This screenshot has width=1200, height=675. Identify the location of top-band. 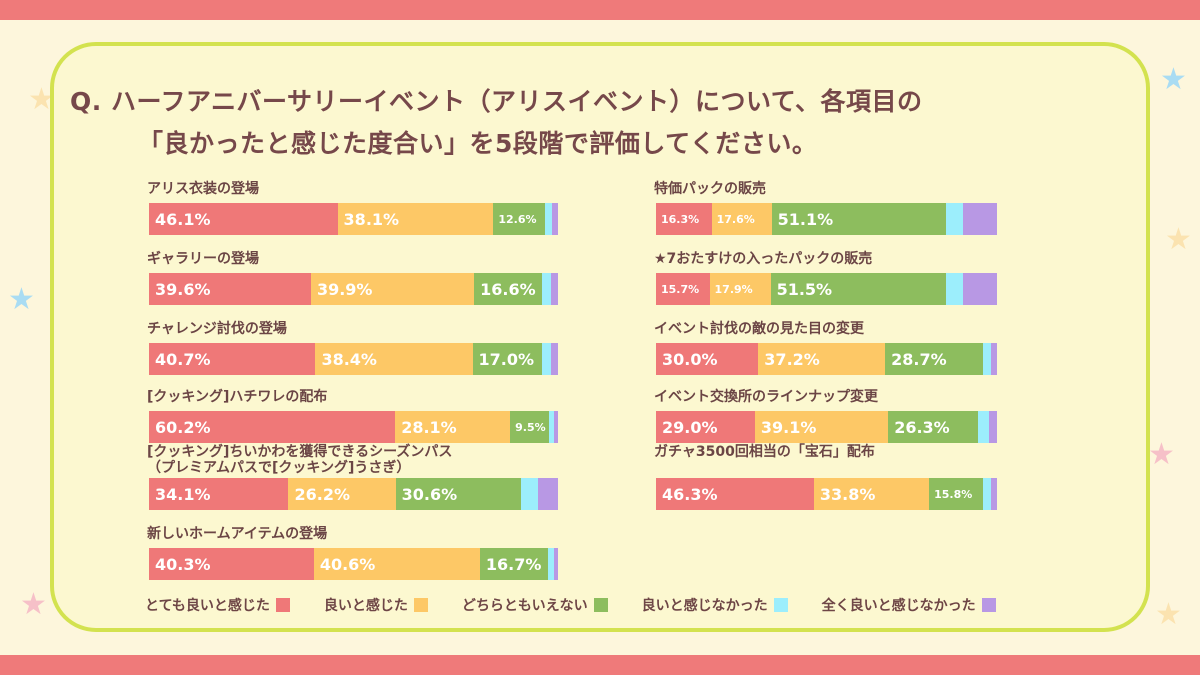
(600, 10).